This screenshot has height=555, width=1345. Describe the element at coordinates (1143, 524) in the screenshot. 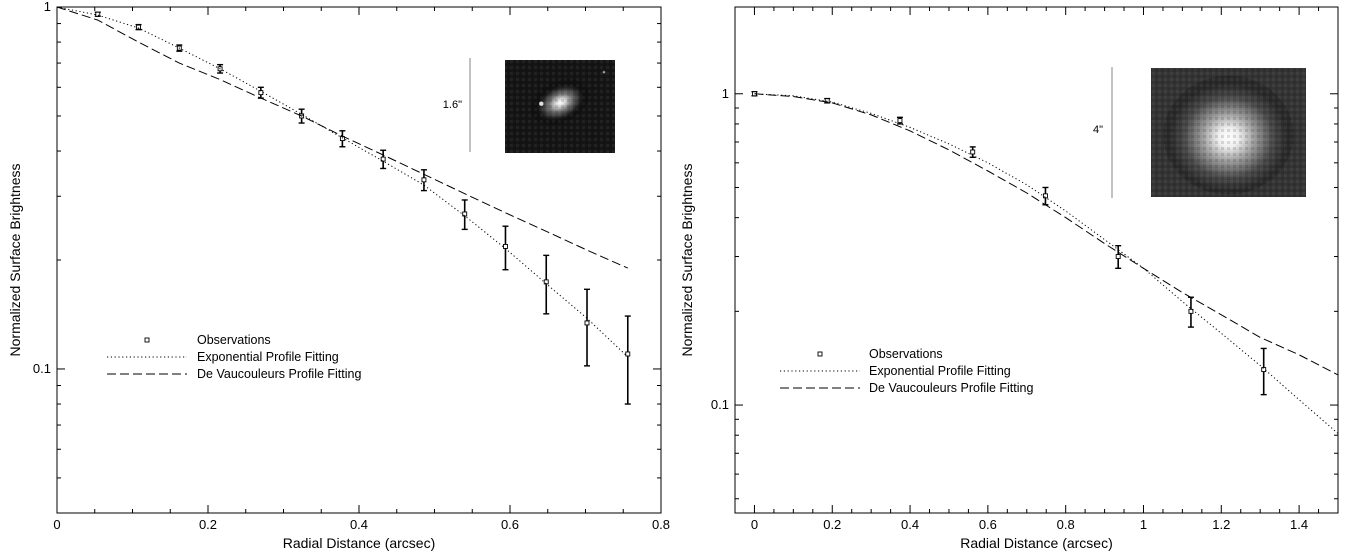

I see `x-tick-label: 1` at that location.